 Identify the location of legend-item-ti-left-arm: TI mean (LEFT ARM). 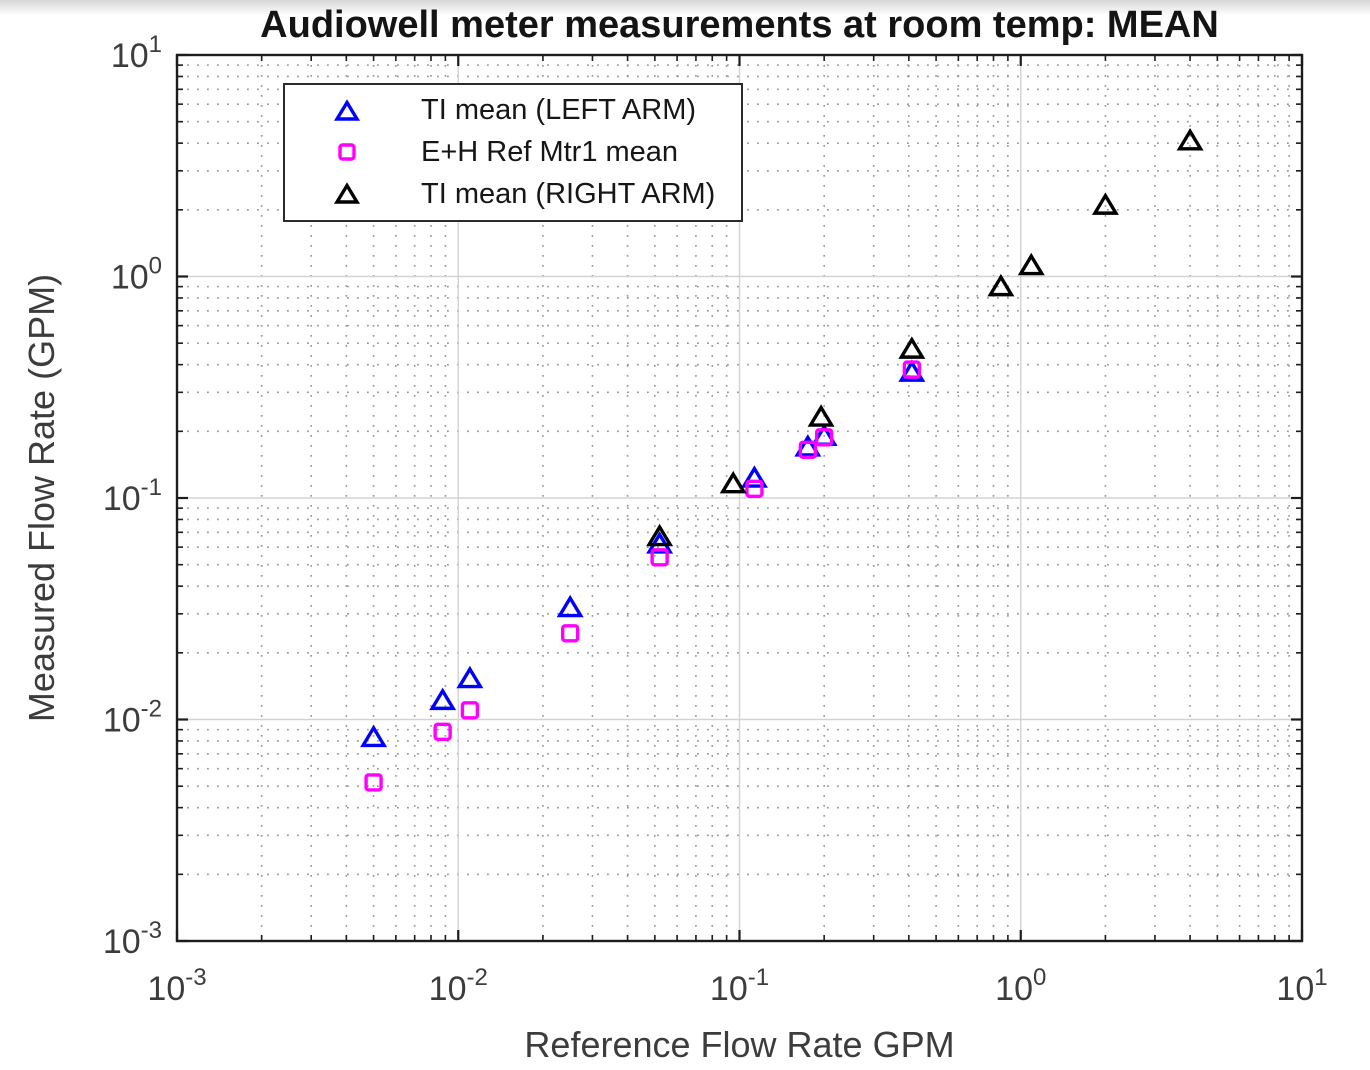
(513, 110).